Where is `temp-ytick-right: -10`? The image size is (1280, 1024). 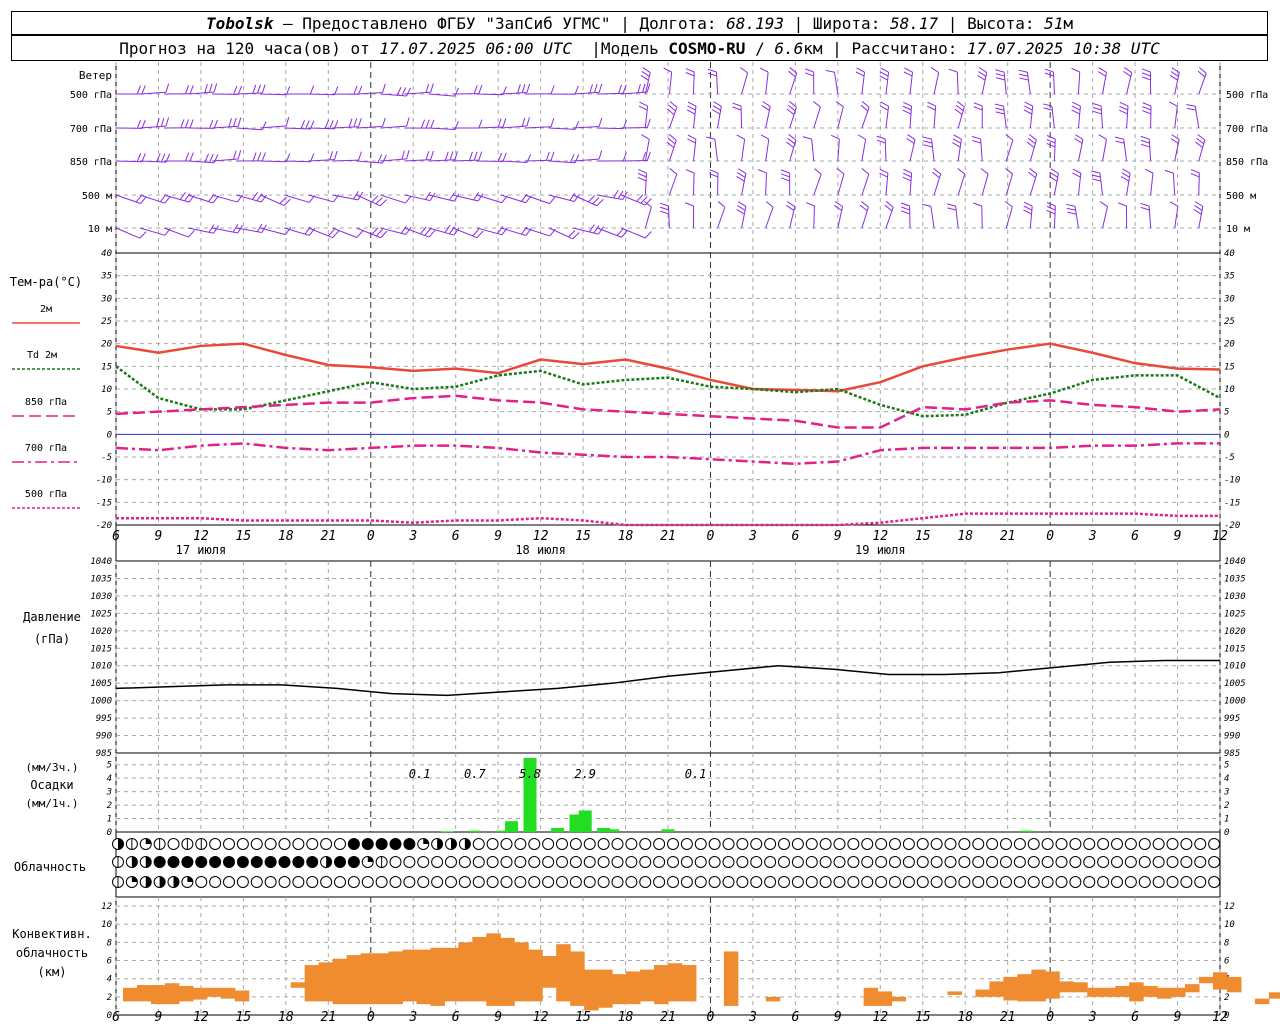 temp-ytick-right: -10 is located at coordinates (1232, 481).